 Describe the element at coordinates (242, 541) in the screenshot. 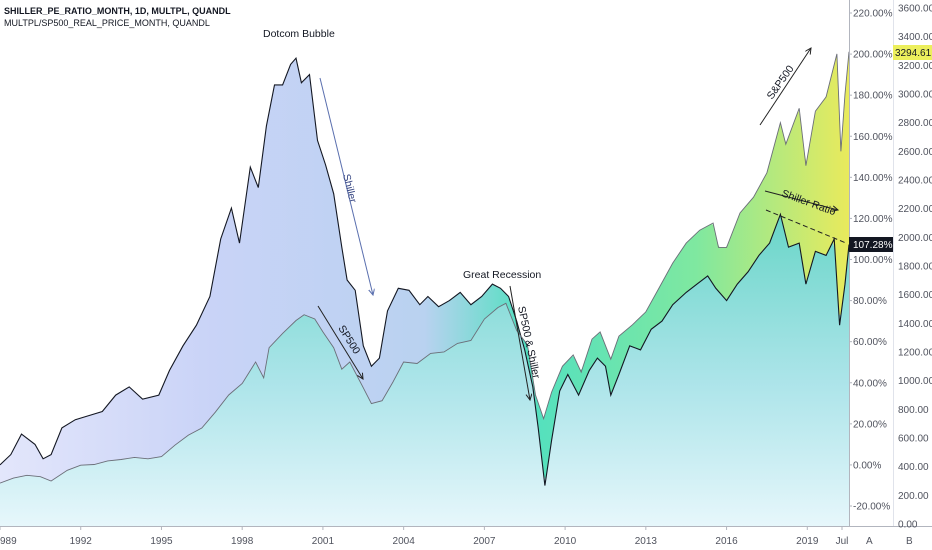

I see `x-tick-label: 1998` at that location.